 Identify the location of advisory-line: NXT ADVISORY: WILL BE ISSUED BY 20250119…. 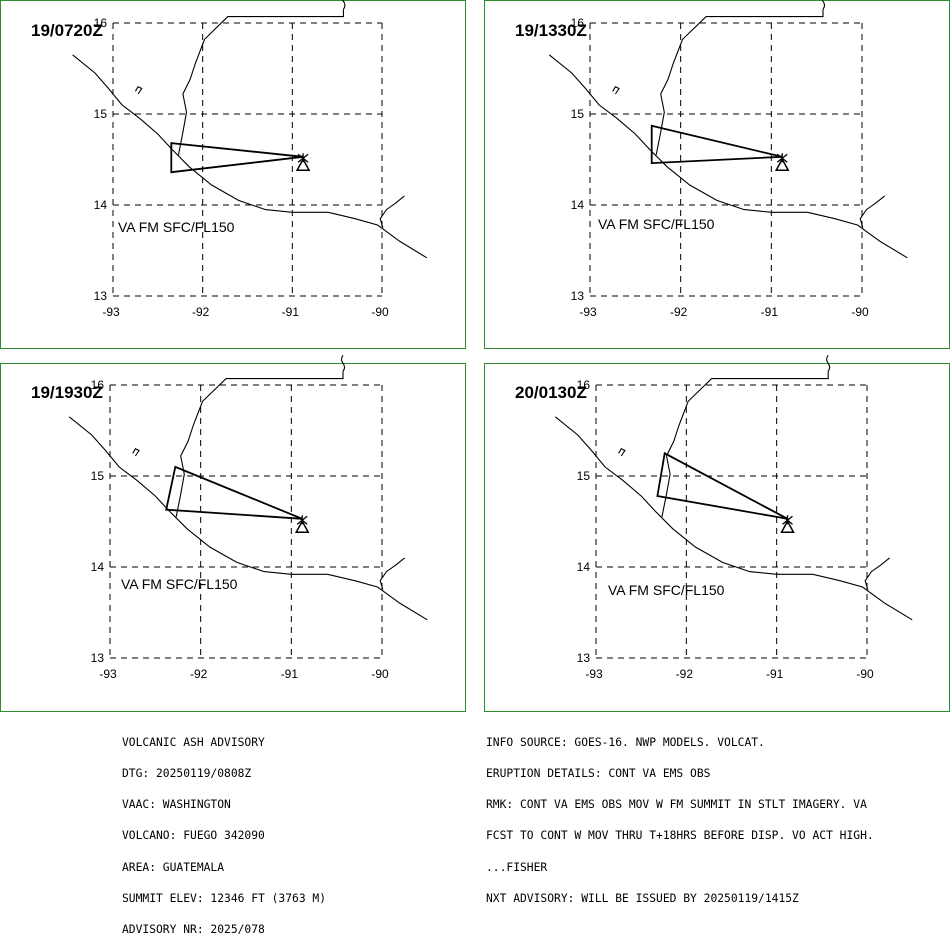
(642, 898).